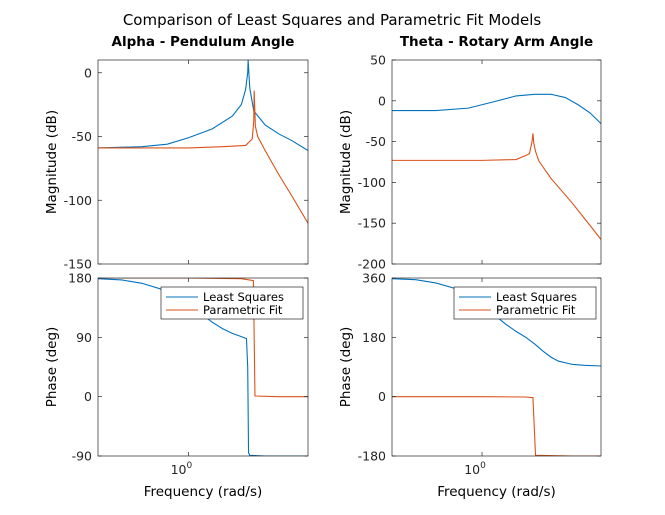 The width and height of the screenshot is (665, 515). Describe the element at coordinates (374, 278) in the screenshot. I see `y-tick-label: 360` at that location.